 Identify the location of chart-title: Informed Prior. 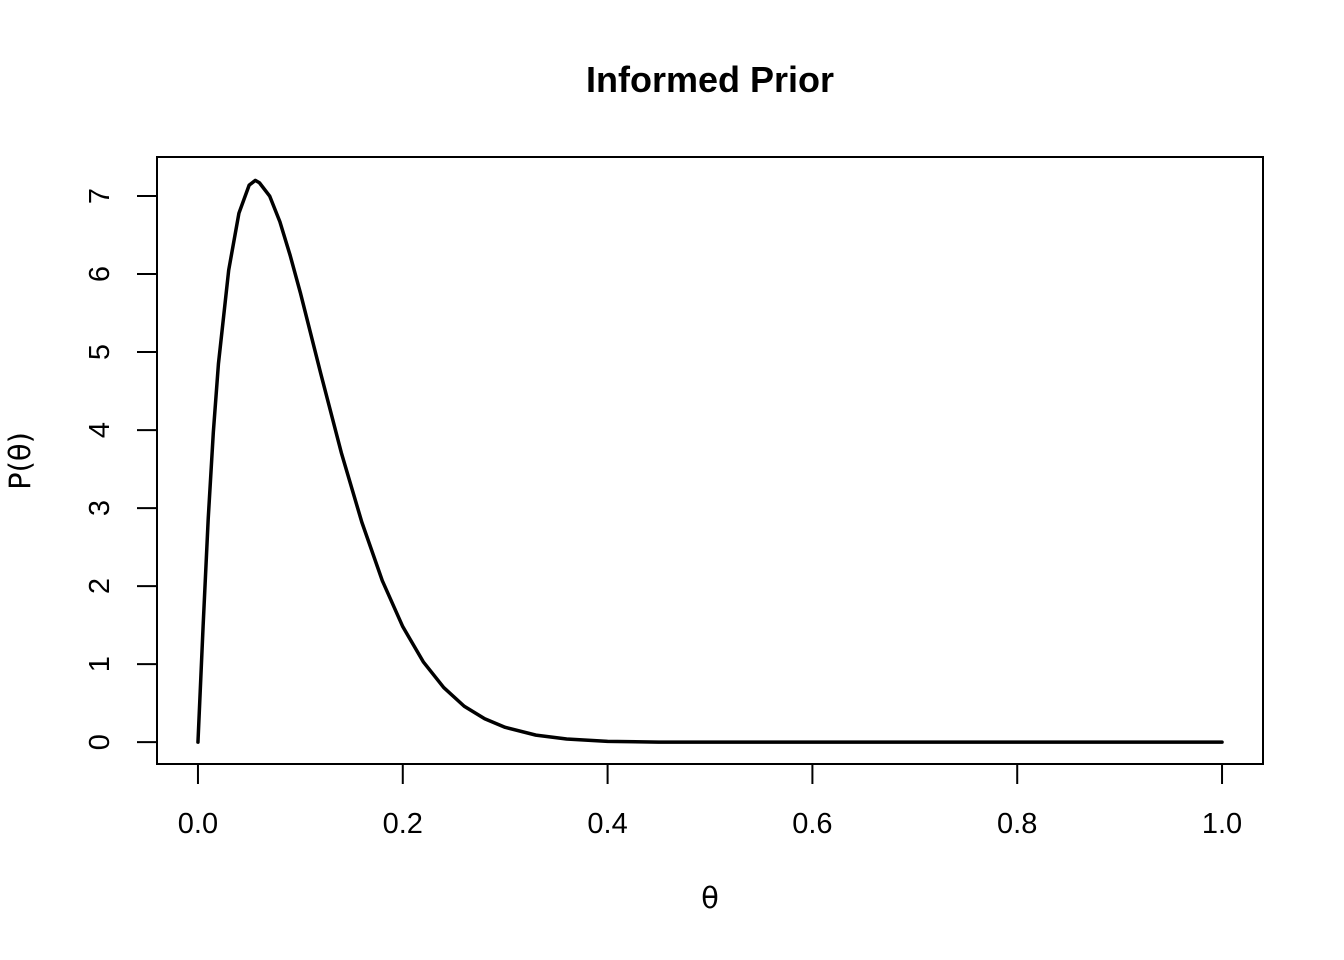
(710, 79).